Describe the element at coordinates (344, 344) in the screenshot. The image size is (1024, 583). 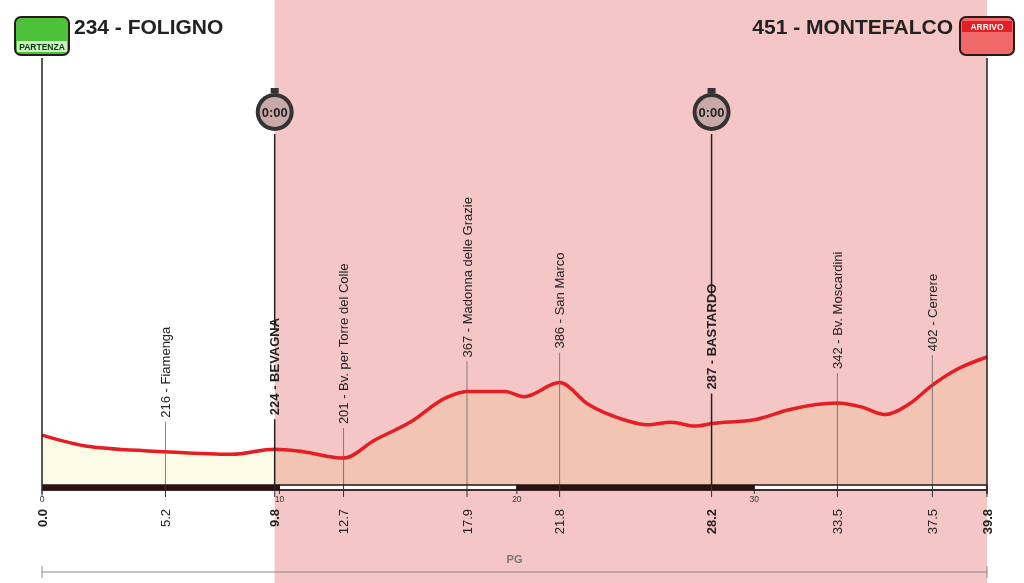
I see `annotation: 201 - Bv. per Torre del Colle` at that location.